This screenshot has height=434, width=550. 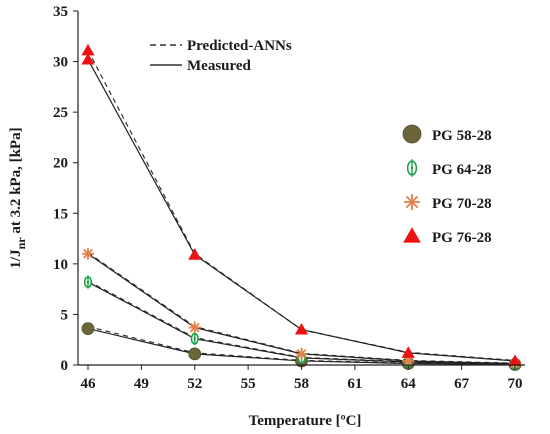 What do you see at coordinates (16, 182) in the screenshot?
I see `y-axis-title-rest: at 3.2 kPa, [kPa]` at bounding box center [16, 182].